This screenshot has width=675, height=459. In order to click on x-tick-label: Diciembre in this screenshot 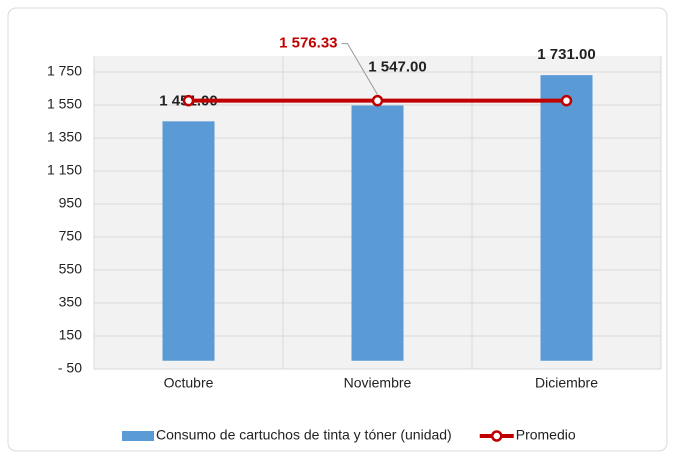, I will do `click(566, 383)`.